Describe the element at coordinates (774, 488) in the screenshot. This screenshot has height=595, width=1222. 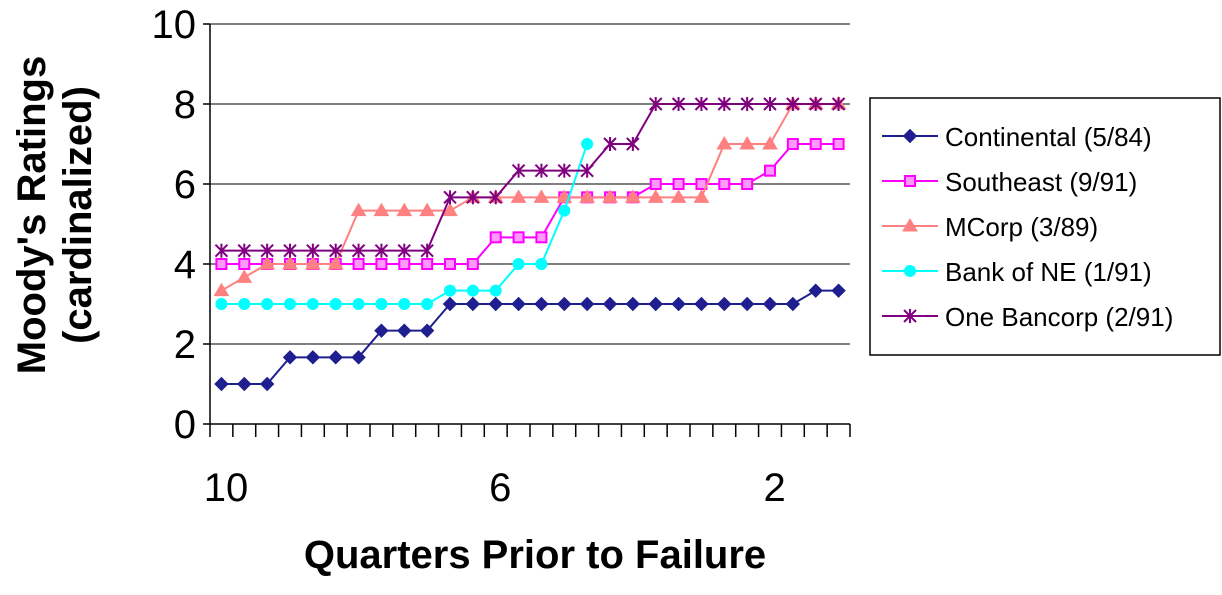
I see `x-tick-label: 2` at that location.